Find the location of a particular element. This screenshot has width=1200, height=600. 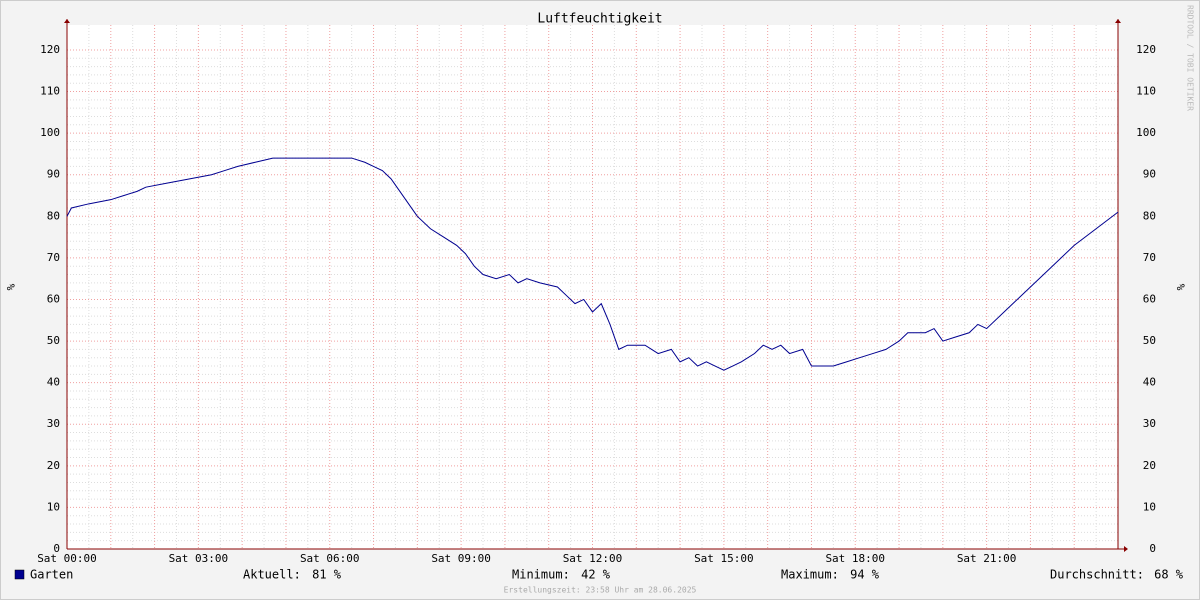

x-tick-label: Sat 15:00 is located at coordinates (724, 558).